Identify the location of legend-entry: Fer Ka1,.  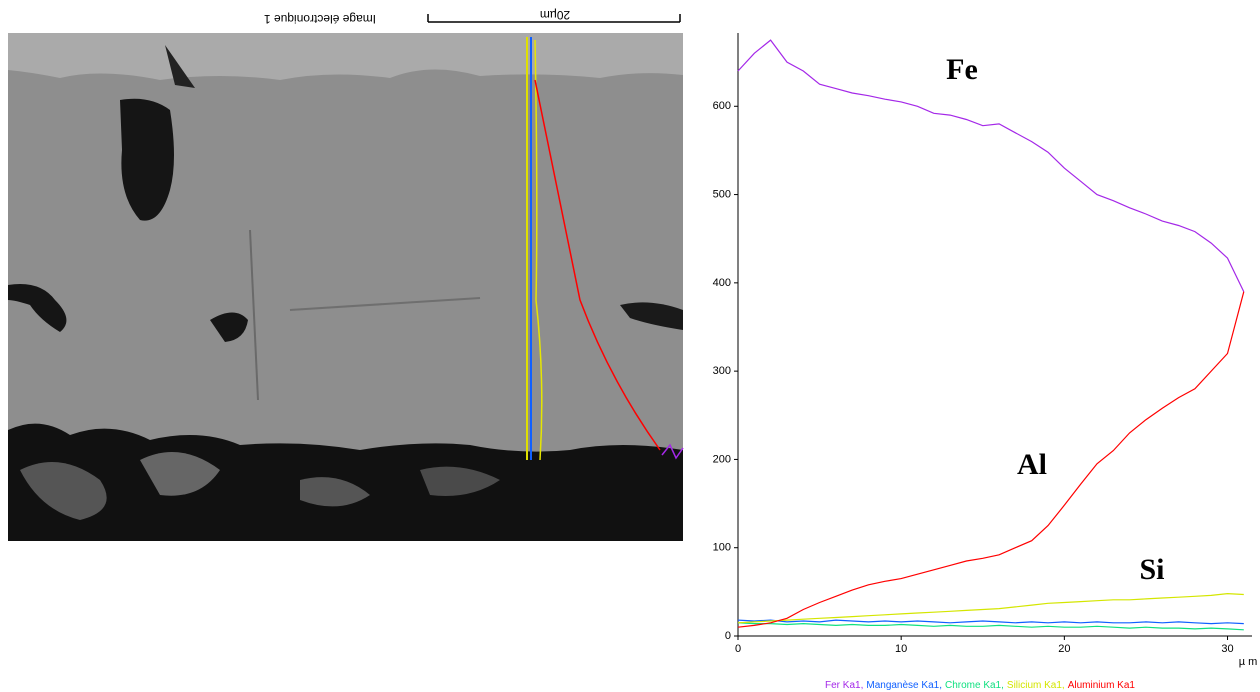
(844, 685).